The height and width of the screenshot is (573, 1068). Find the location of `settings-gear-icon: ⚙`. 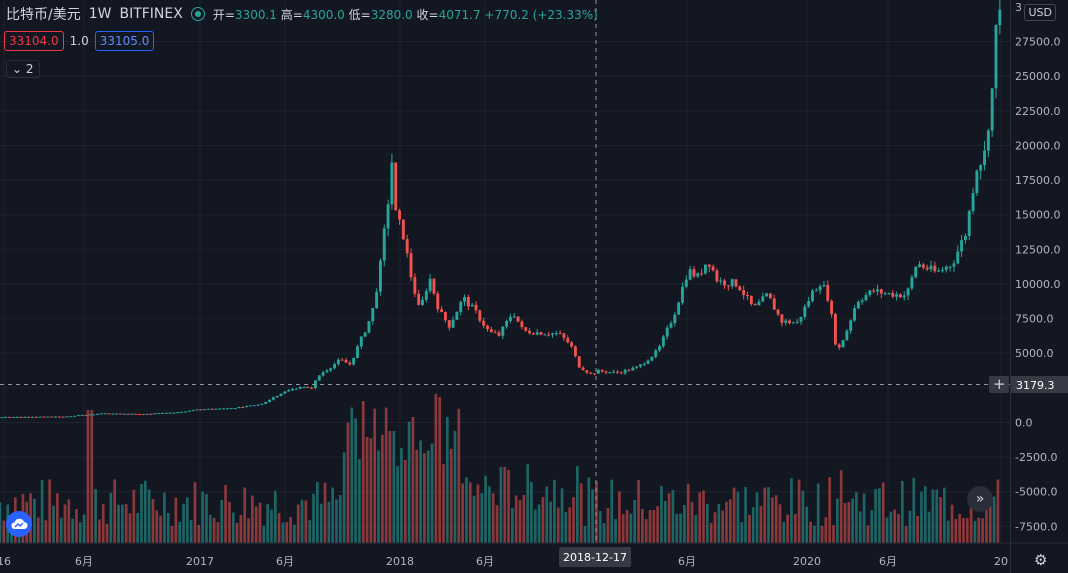

settings-gear-icon: ⚙ is located at coordinates (1041, 560).